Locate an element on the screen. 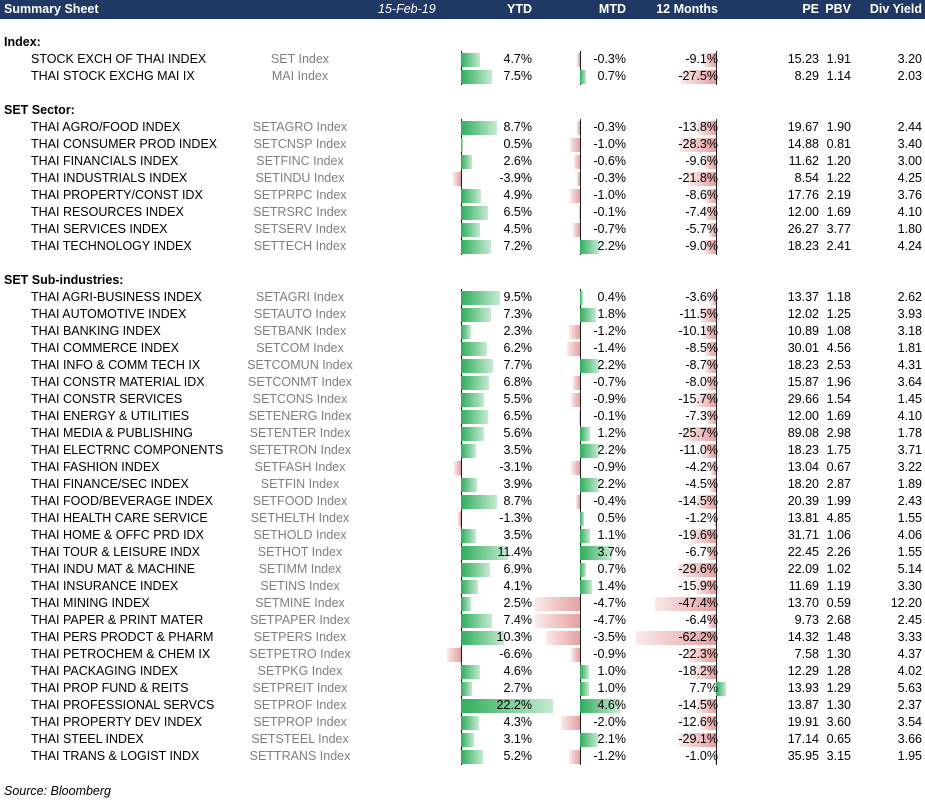 The height and width of the screenshot is (800, 925). ticker: SETIMM Index is located at coordinates (300, 569).